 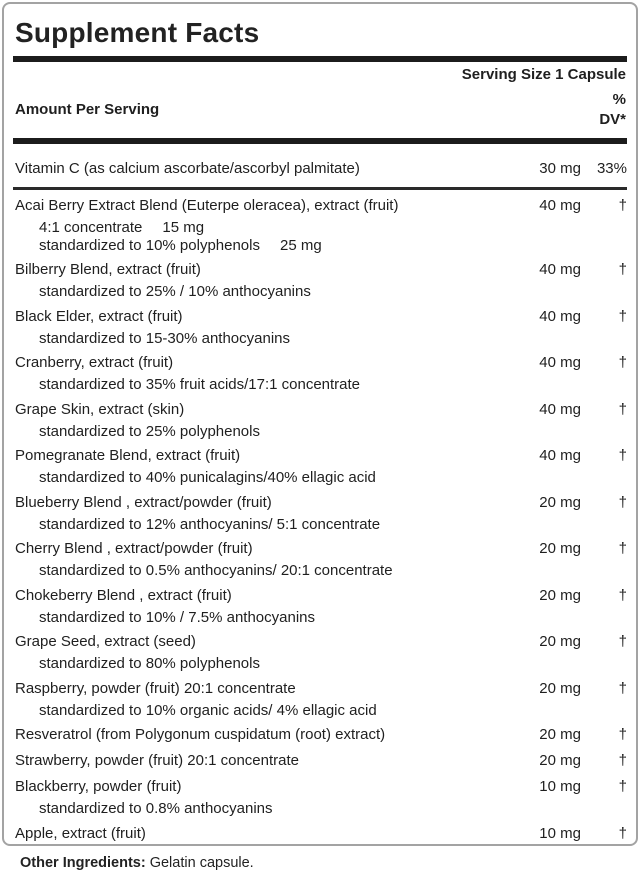 What do you see at coordinates (320, 112) in the screenshot?
I see `column-header-row: Amount Per Serving % DV*` at bounding box center [320, 112].